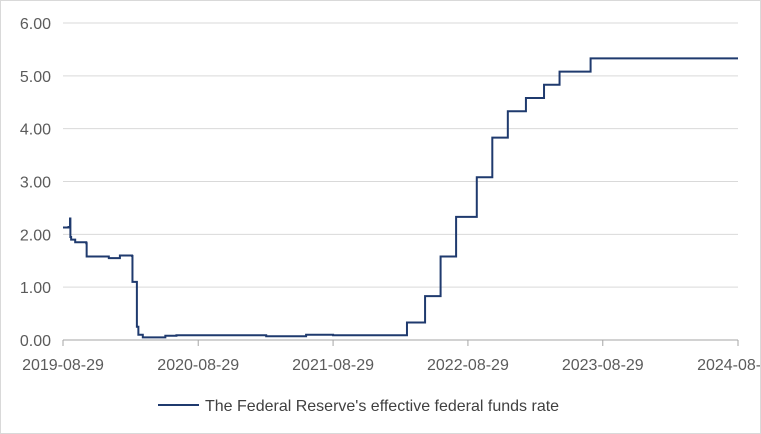 The width and height of the screenshot is (761, 434). I want to click on x-tick-label: 2021-08-29, so click(333, 365).